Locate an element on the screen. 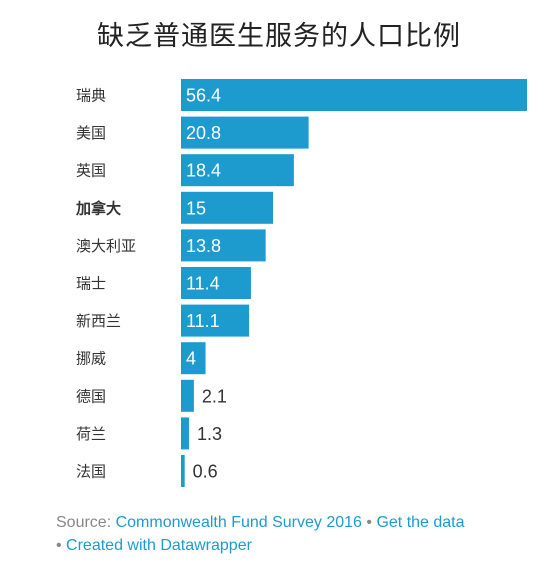 The image size is (558, 562). category-label: 新西兰 is located at coordinates (98, 321).